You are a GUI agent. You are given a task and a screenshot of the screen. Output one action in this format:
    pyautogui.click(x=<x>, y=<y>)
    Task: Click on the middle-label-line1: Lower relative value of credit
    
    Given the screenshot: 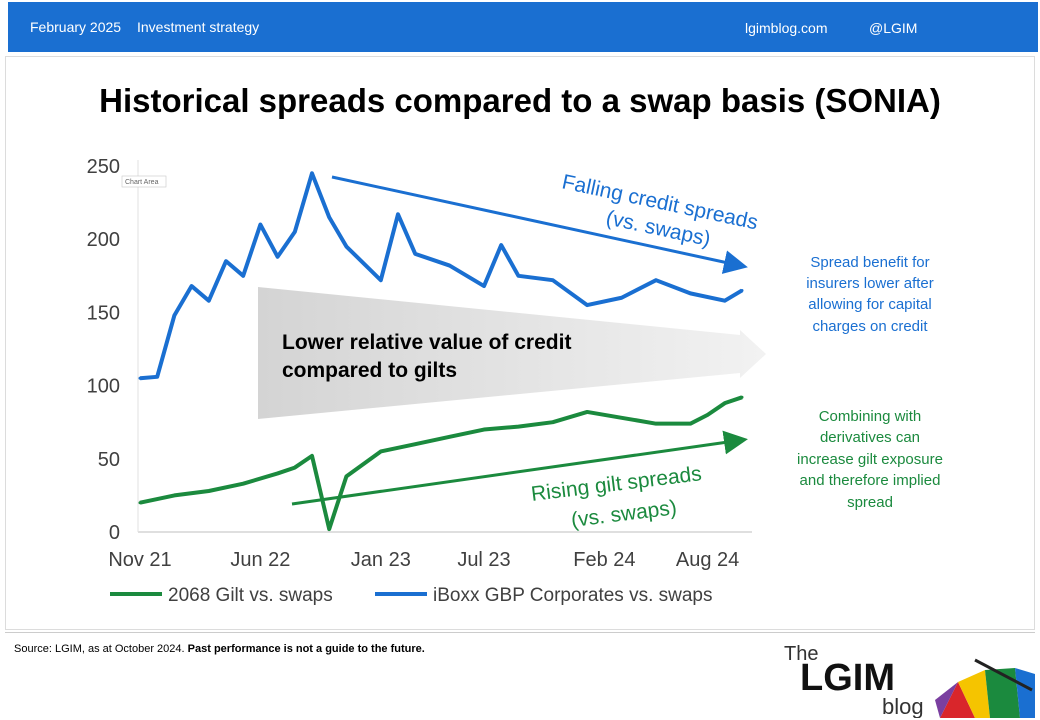 What is the action you would take?
    pyautogui.click(x=426, y=342)
    